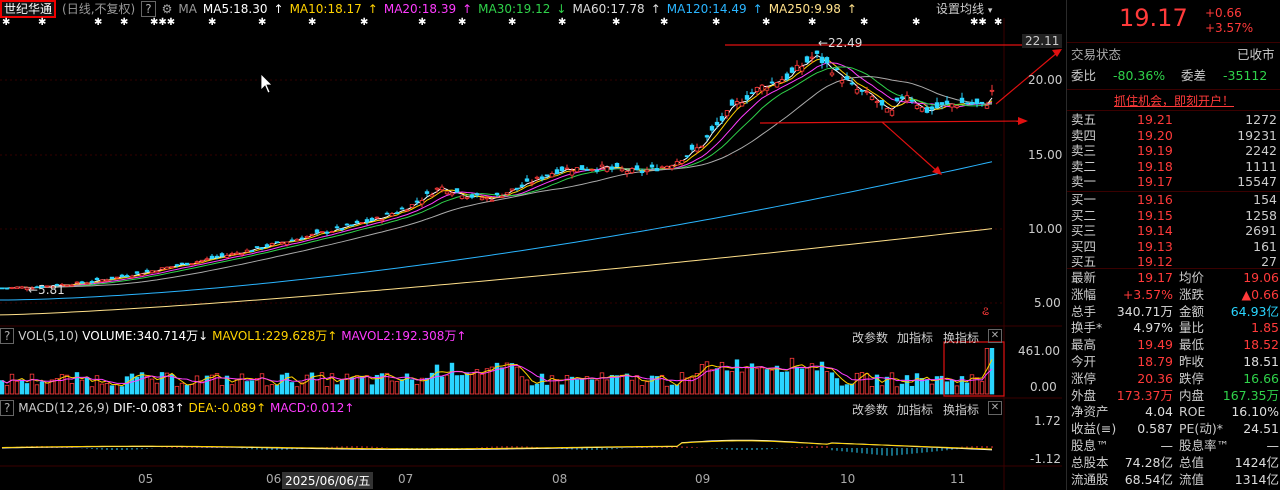 This screenshot has width=1280, height=490. What do you see at coordinates (1155, 231) in the screenshot?
I see `bid-price: 19.14` at bounding box center [1155, 231].